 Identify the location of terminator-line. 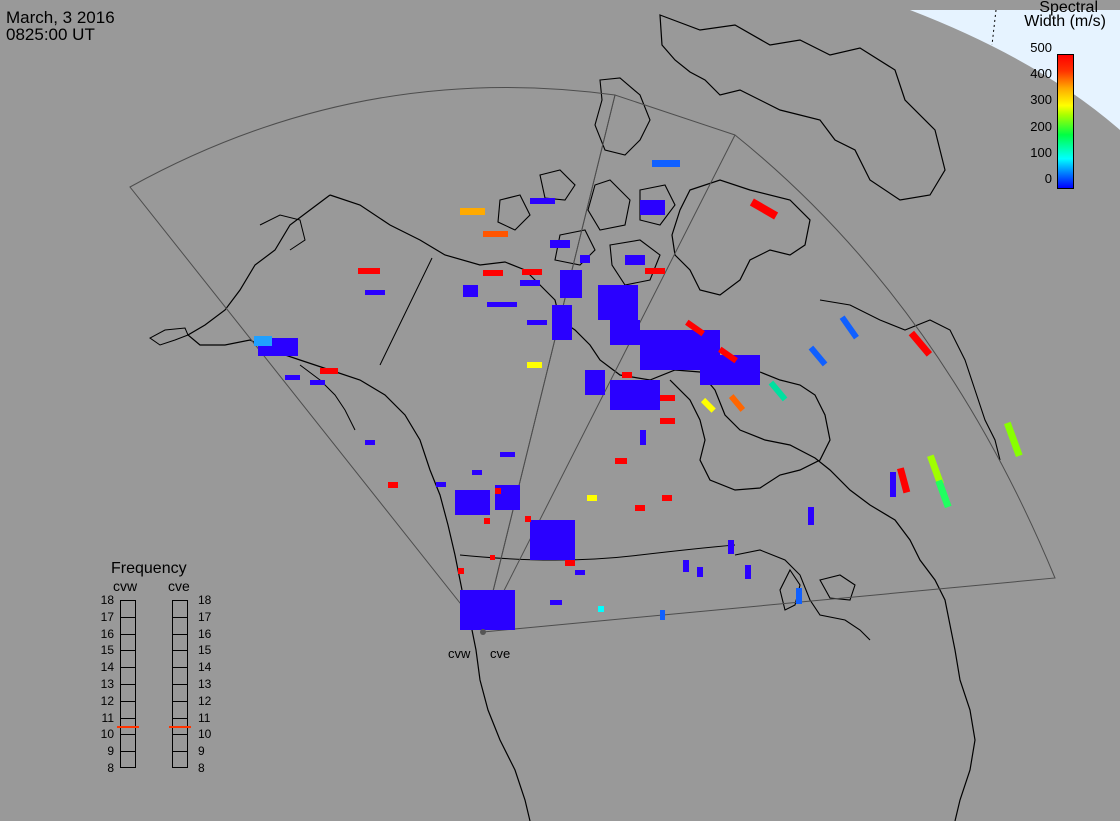
(994, 27).